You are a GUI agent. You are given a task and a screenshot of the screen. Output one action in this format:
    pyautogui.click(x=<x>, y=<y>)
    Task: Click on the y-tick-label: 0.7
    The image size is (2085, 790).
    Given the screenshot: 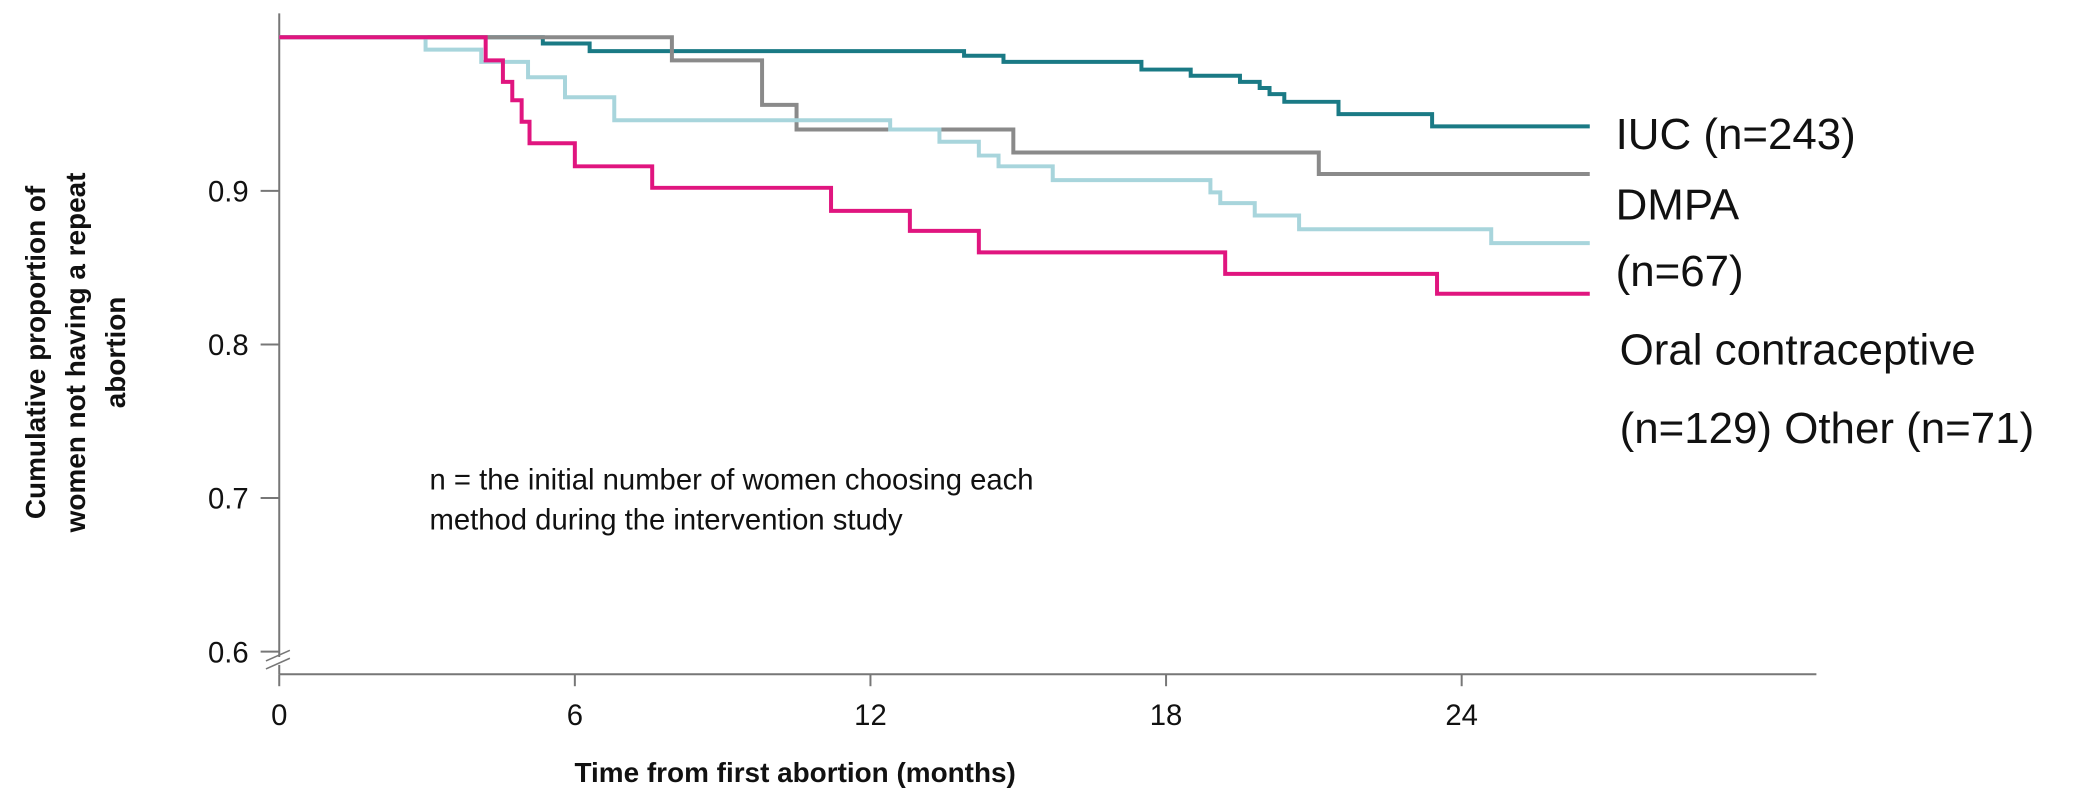 What is the action you would take?
    pyautogui.click(x=228, y=500)
    